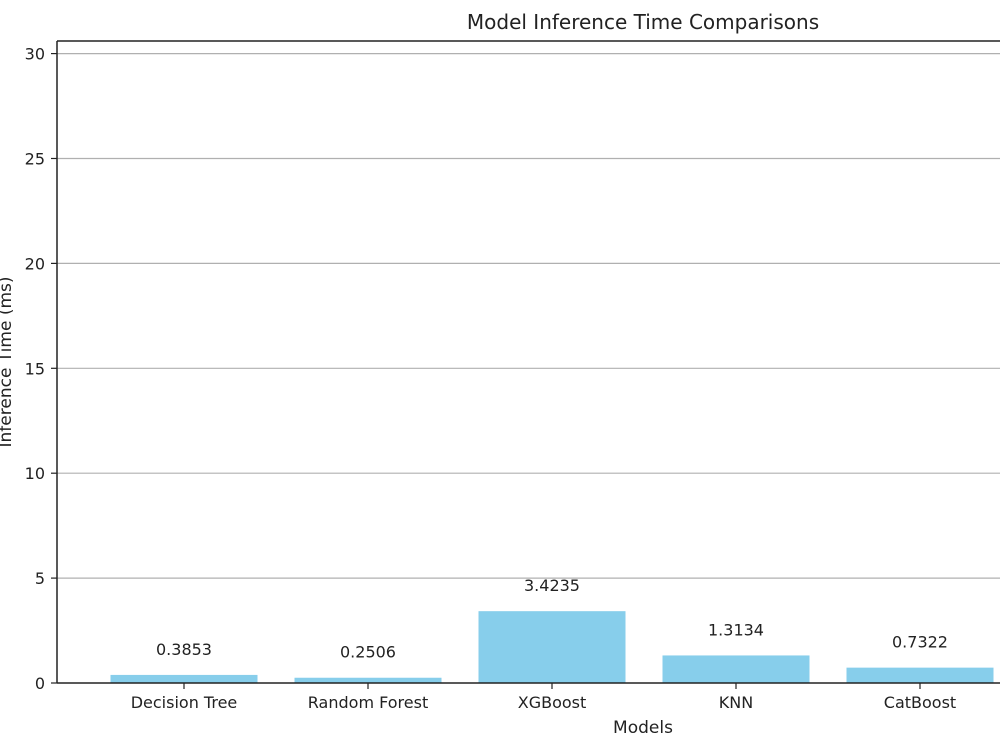 The image size is (1000, 750). Describe the element at coordinates (368, 702) in the screenshot. I see `x-tick-label: Random Forest` at that location.